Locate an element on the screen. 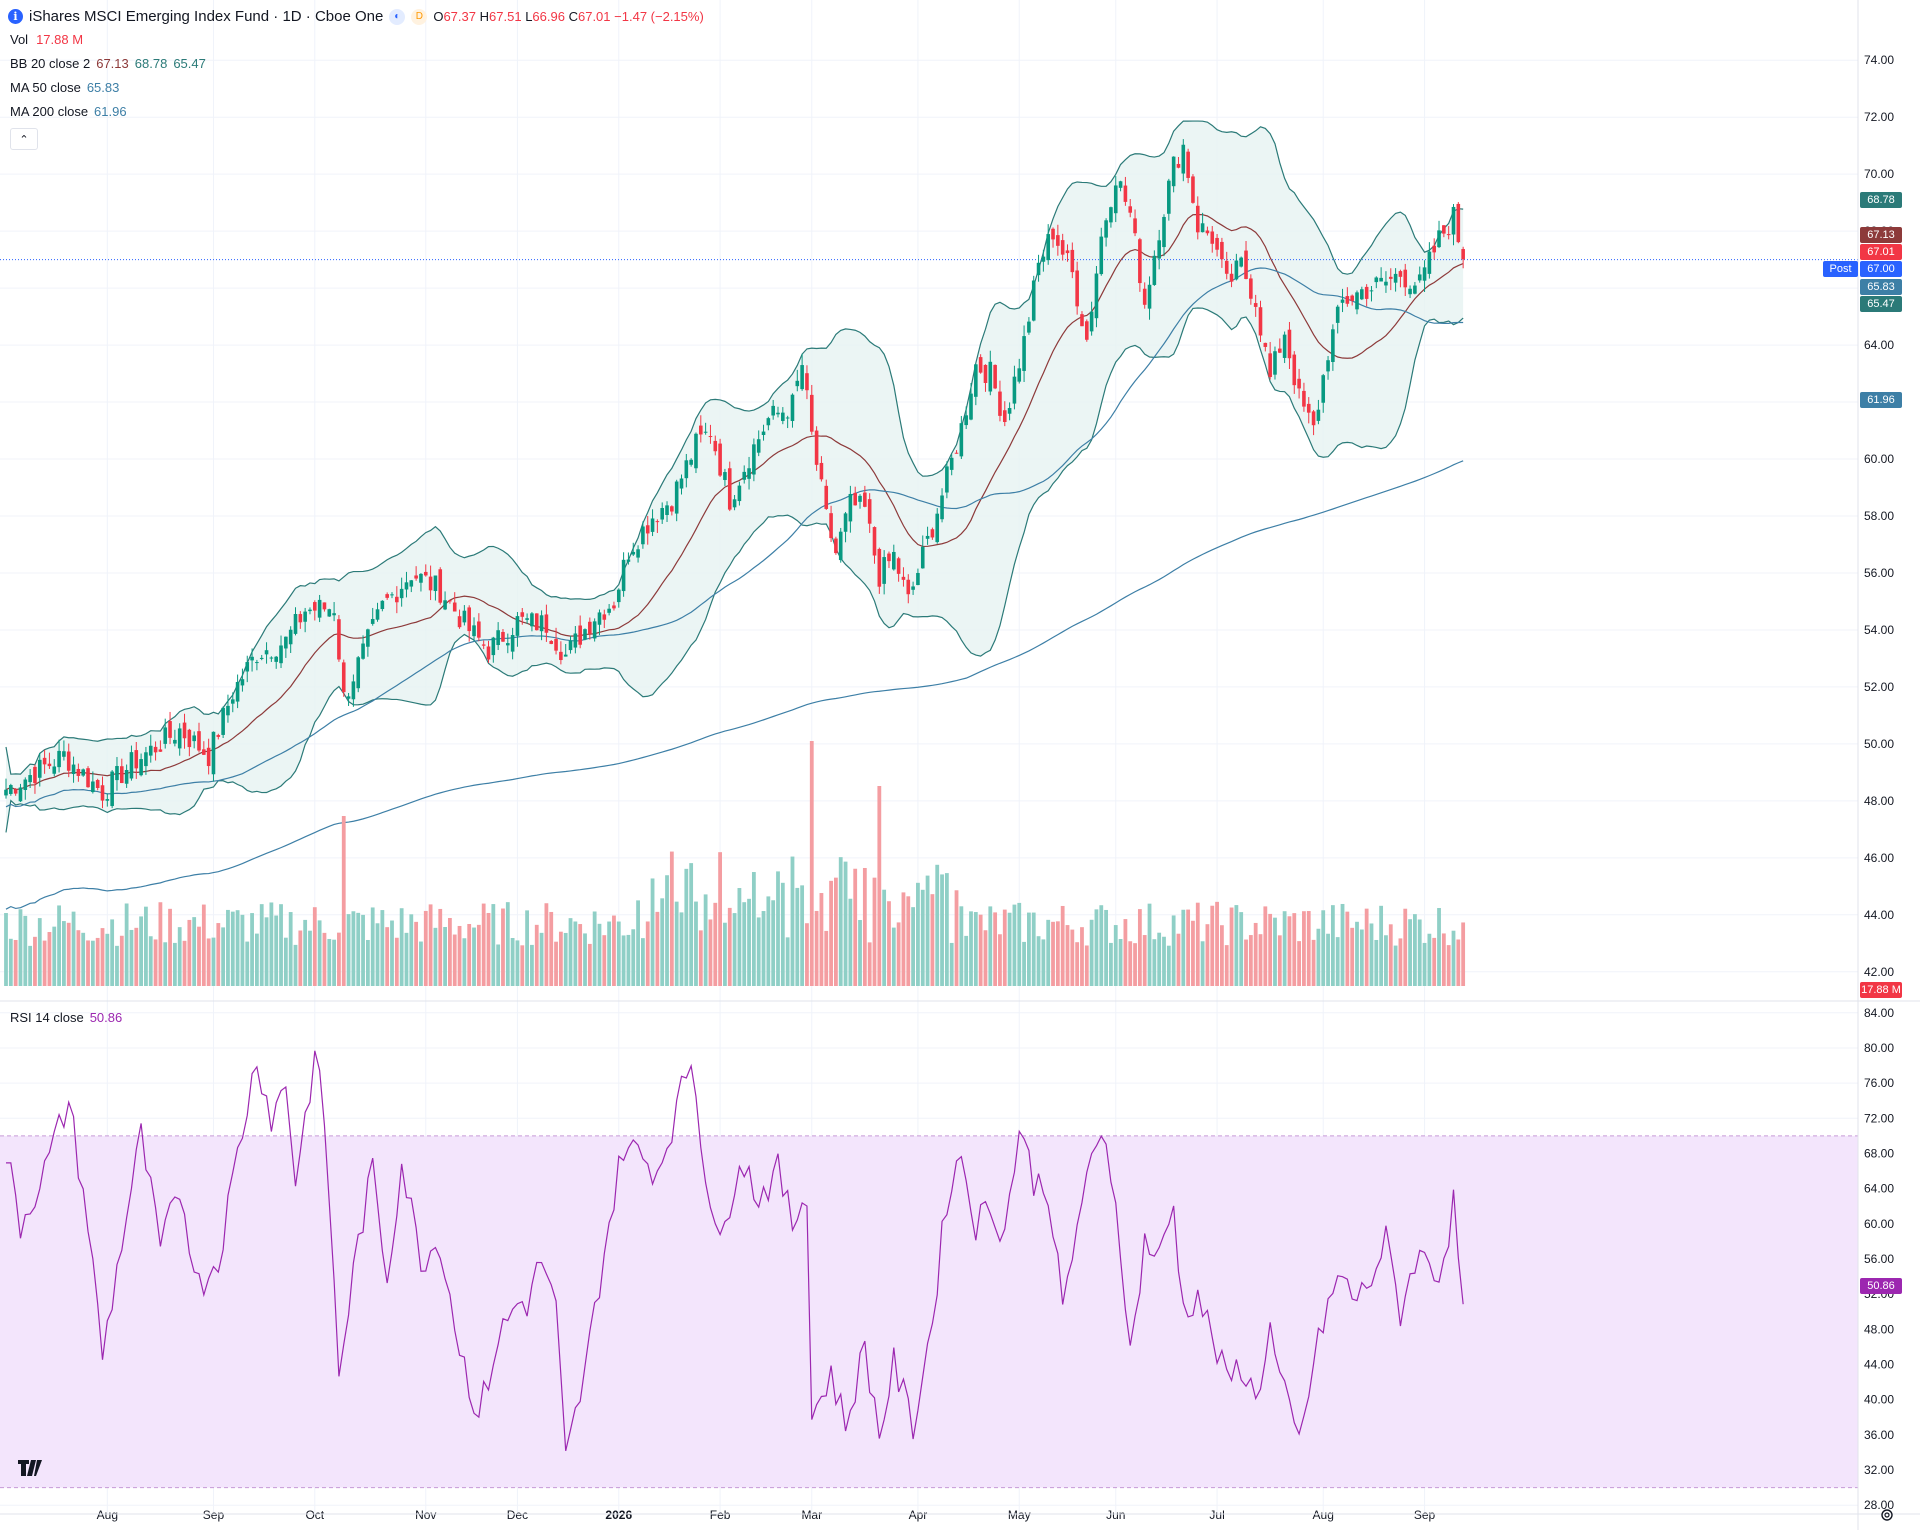  time-tick-label: Oct is located at coordinates (314, 1515).